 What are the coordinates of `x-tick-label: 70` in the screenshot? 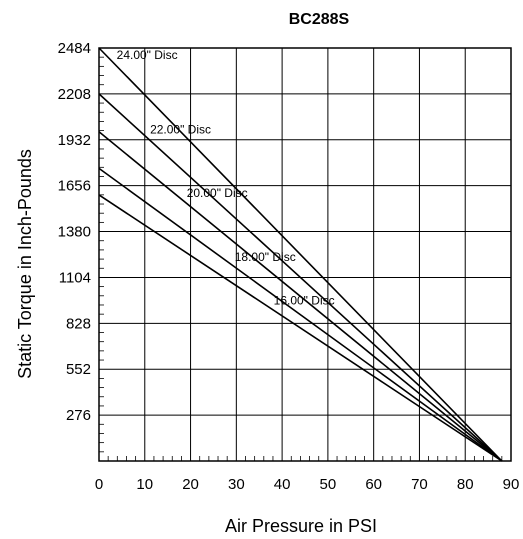 It's located at (419, 484).